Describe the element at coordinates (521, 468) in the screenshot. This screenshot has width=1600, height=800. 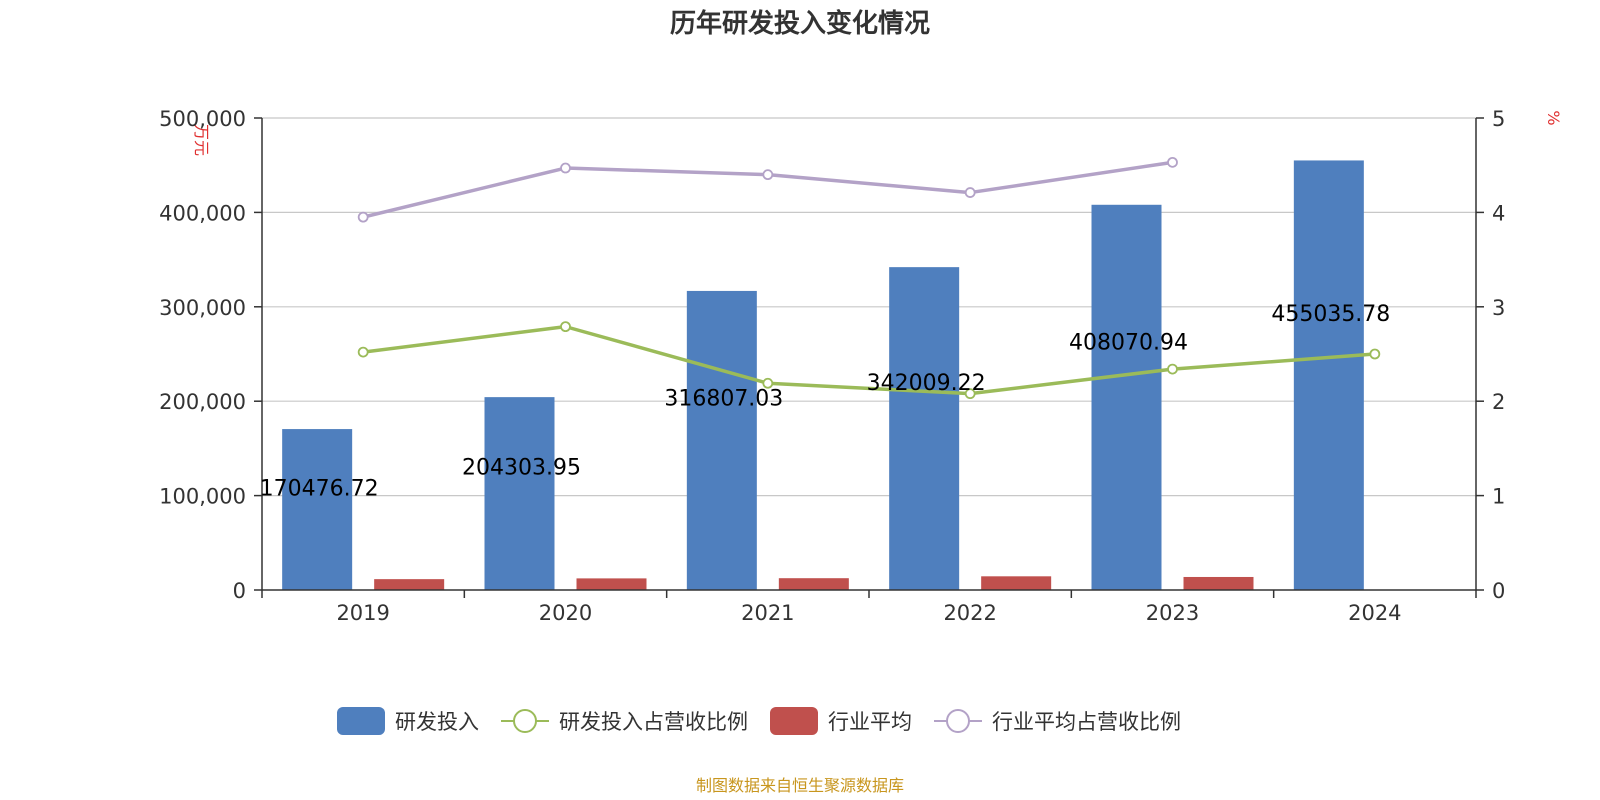
I see `data-label: 204303.95` at that location.